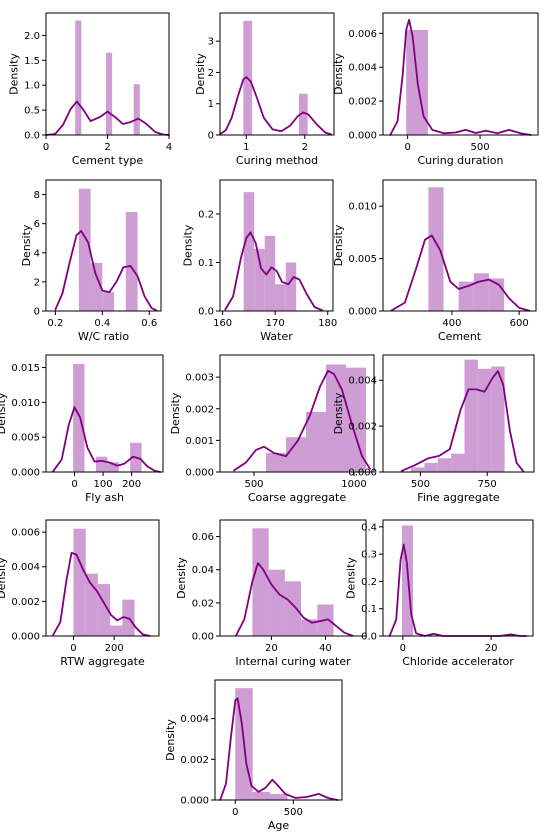 Image resolution: width=550 pixels, height=835 pixels. What do you see at coordinates (203, 570) in the screenshot?
I see `y-tick-label: 0.04` at bounding box center [203, 570].